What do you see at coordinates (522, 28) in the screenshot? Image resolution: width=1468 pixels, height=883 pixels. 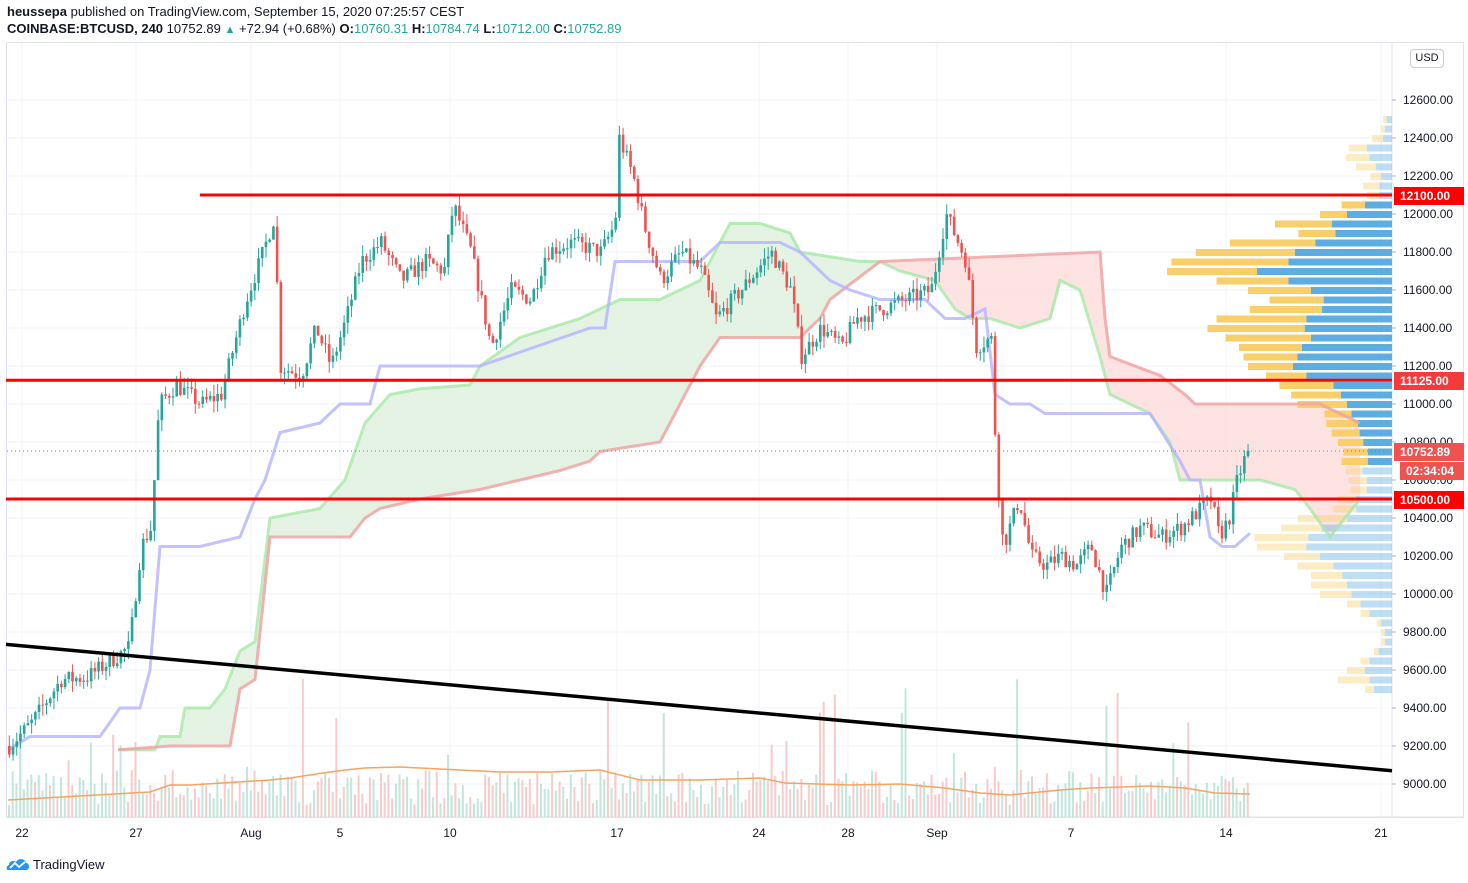 I see `low-value: 10712.00` at bounding box center [522, 28].